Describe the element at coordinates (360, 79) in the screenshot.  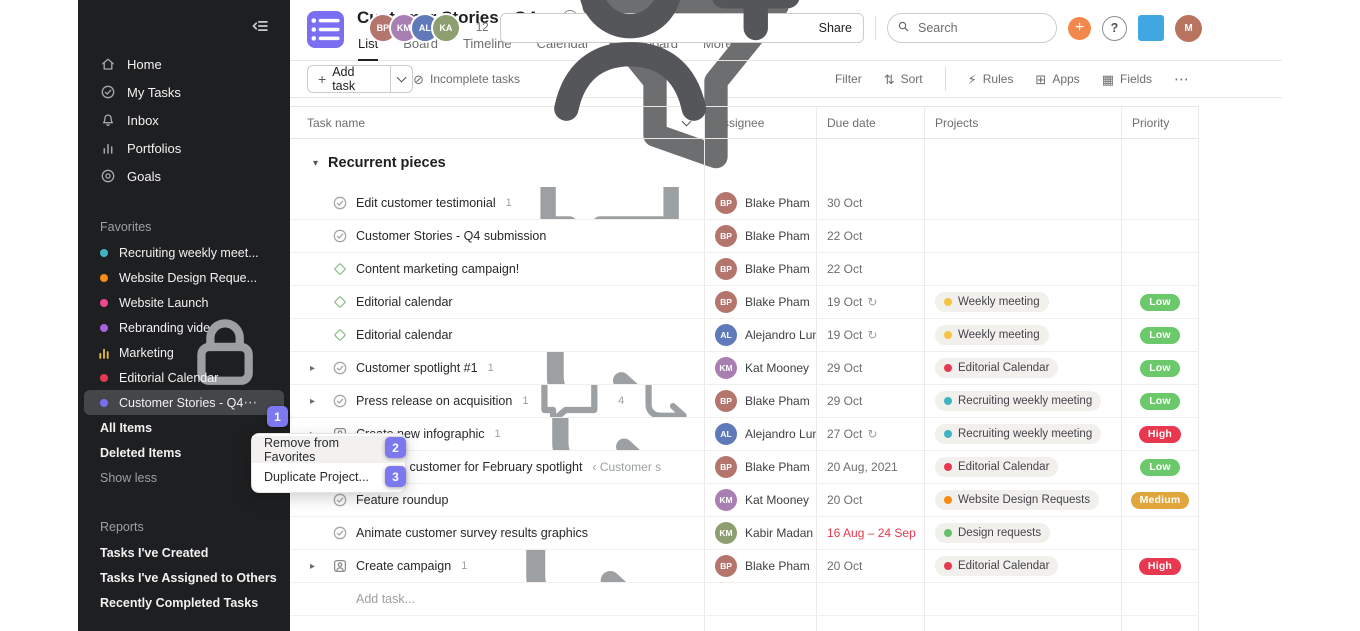
I see `add-task-button: + Add task` at that location.